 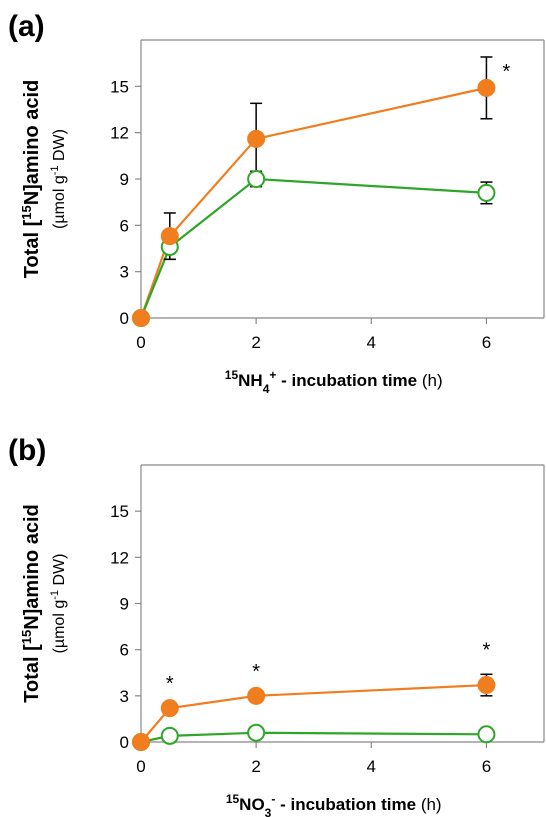 I want to click on x-axis-label-charge: -, so click(x=273, y=799).